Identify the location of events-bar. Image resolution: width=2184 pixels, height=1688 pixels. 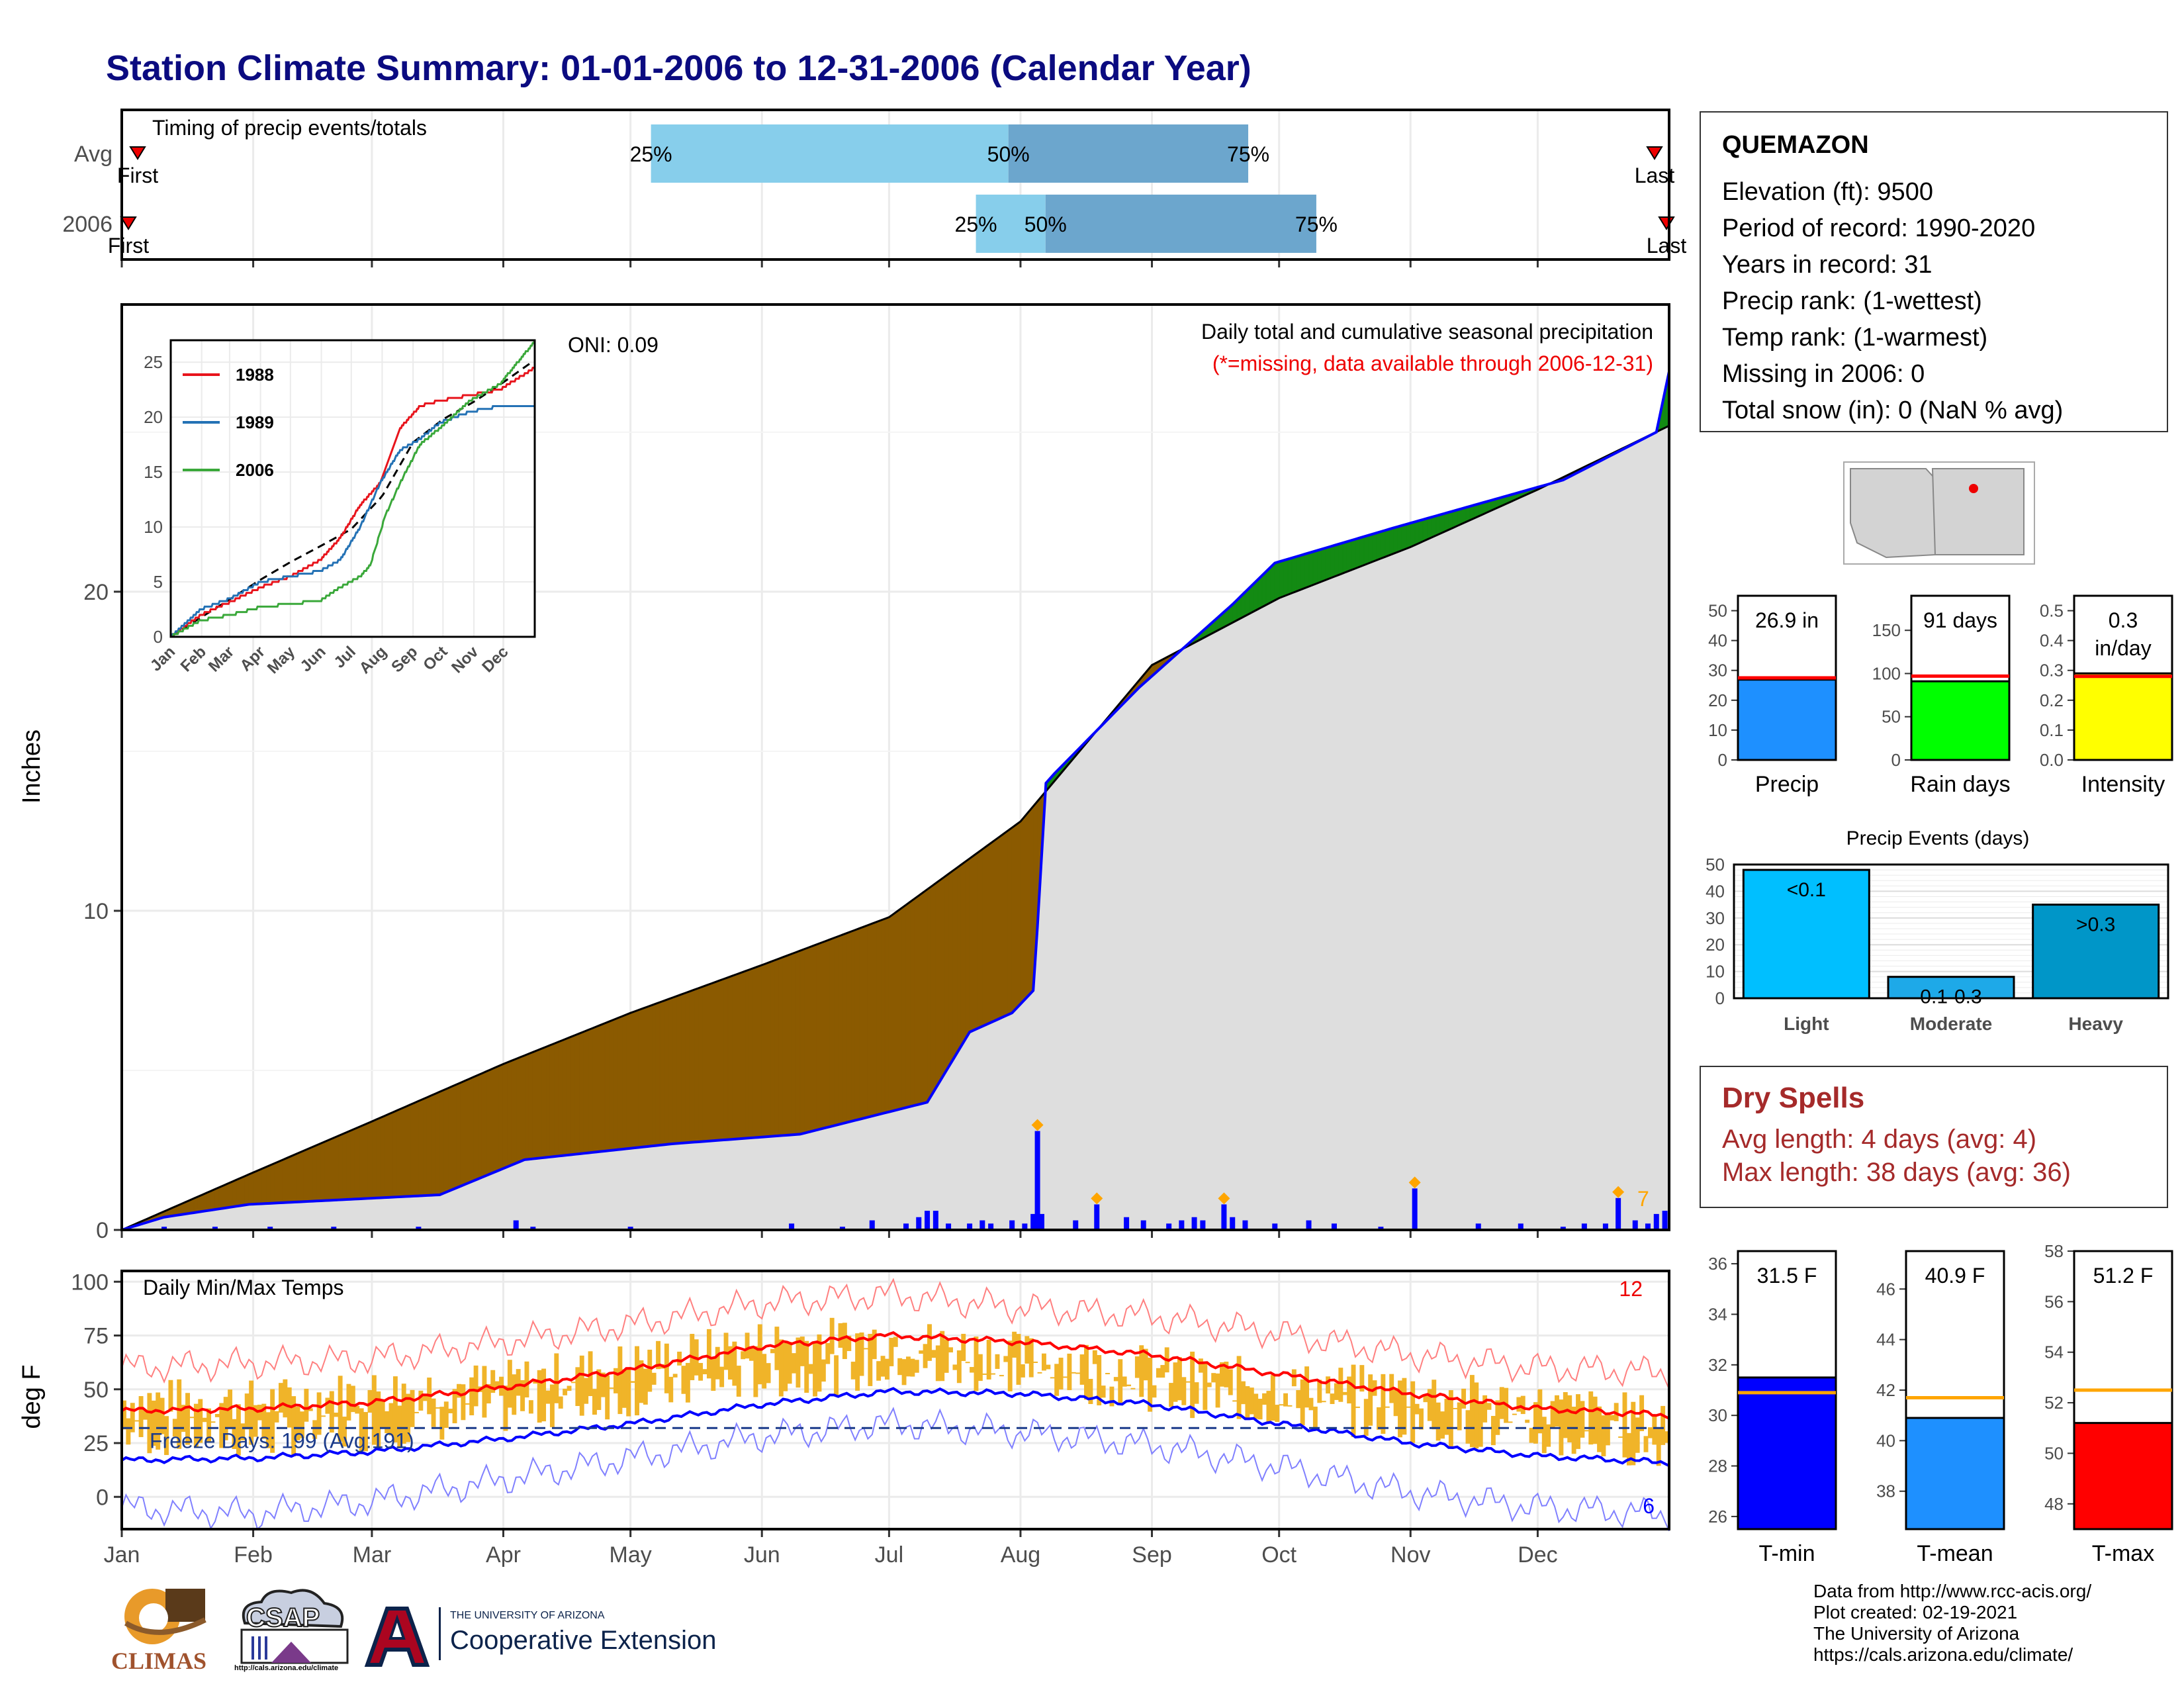
(2096, 952).